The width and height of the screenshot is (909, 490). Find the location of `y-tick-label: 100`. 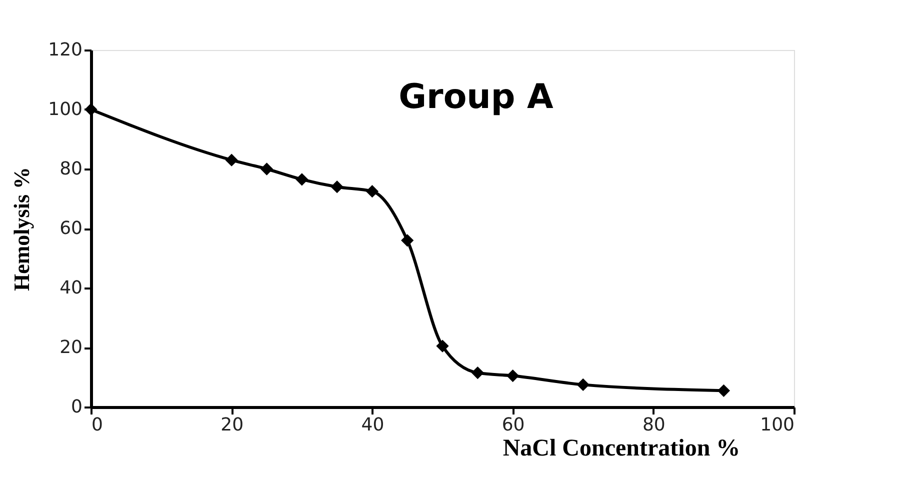

y-tick-label: 100 is located at coordinates (65, 109).